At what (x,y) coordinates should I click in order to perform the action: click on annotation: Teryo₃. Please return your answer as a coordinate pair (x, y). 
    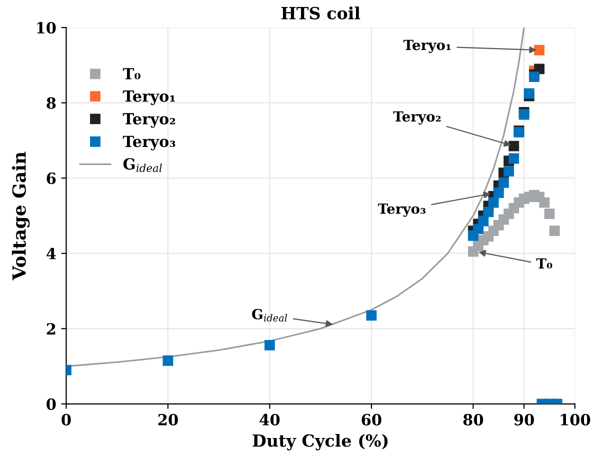
    Looking at the image, I should click on (402, 210).